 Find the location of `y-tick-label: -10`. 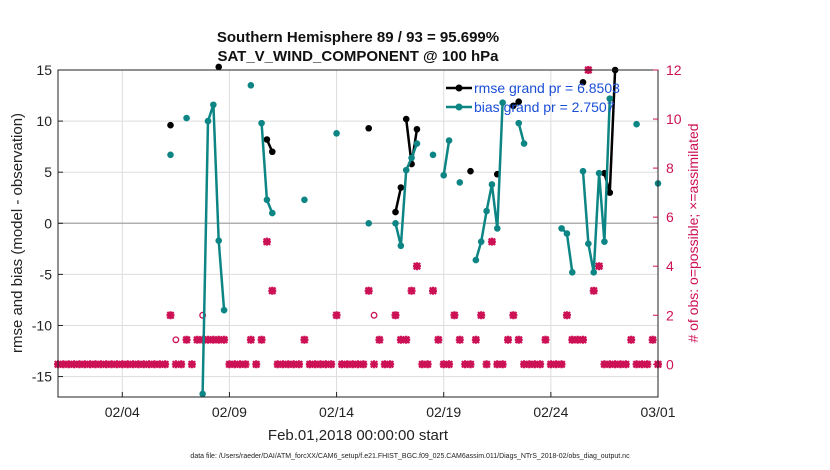

y-tick-label: -10 is located at coordinates (42, 325).